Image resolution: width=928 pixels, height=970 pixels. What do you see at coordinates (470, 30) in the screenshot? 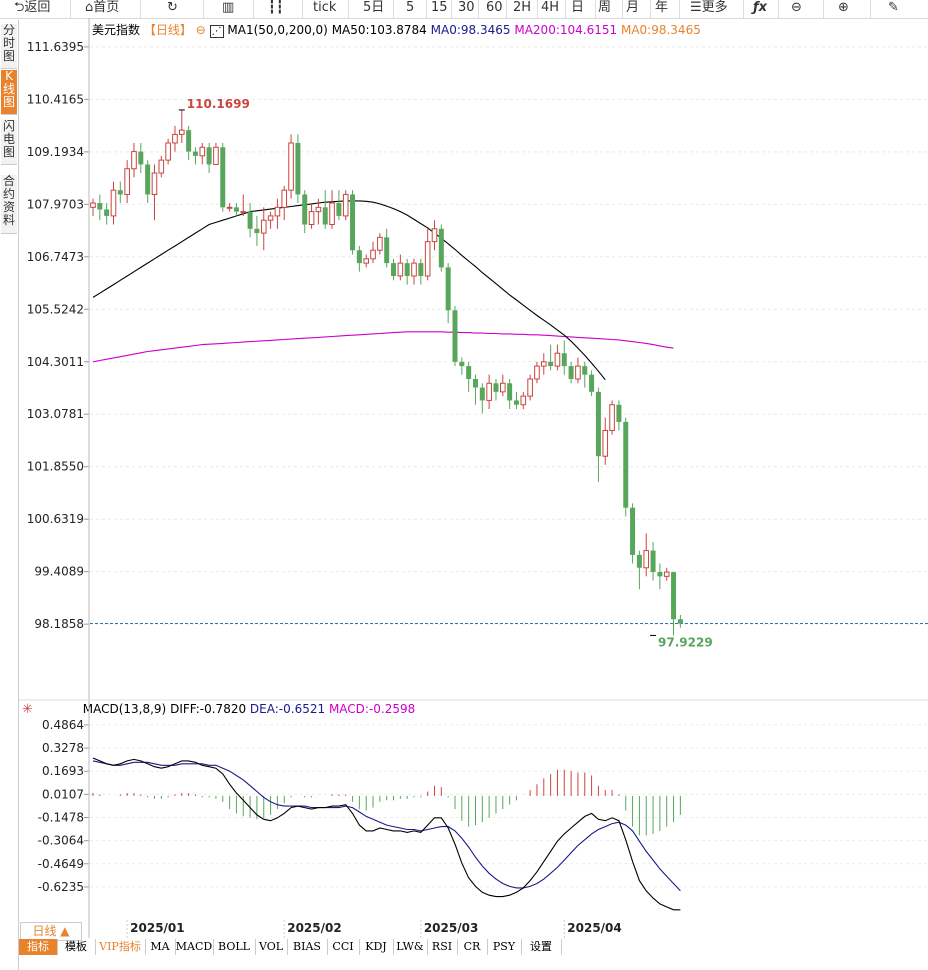
I see `ma0-value: MA0:98.3465` at bounding box center [470, 30].